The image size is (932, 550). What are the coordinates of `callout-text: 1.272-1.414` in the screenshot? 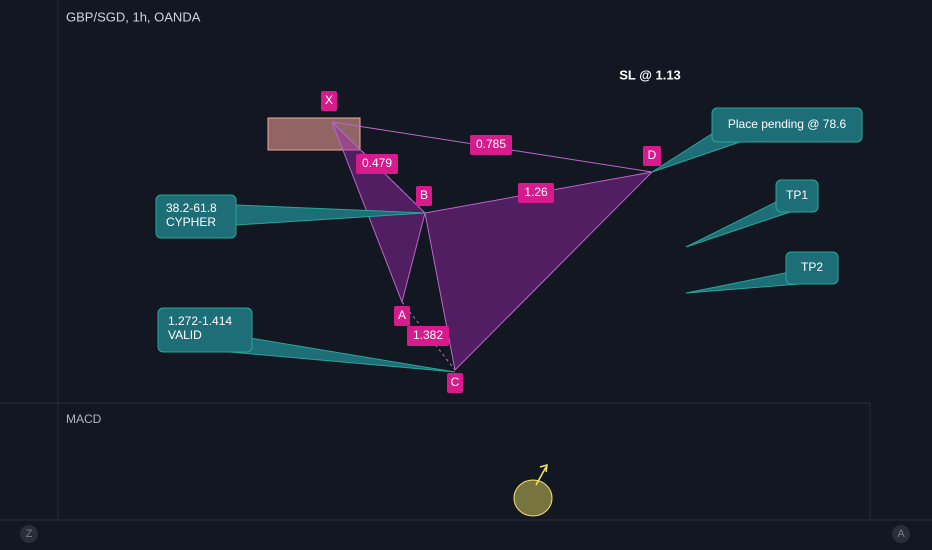 It's located at (200, 321).